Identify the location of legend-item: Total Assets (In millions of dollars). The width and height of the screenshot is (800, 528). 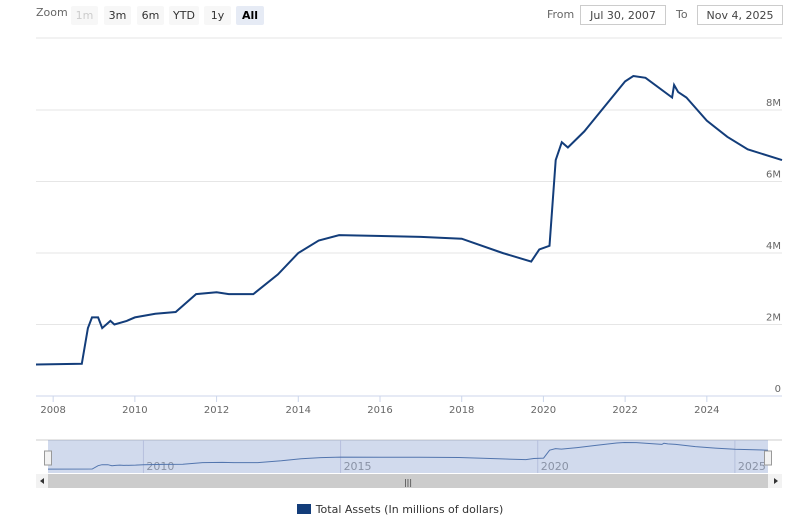
(400, 509).